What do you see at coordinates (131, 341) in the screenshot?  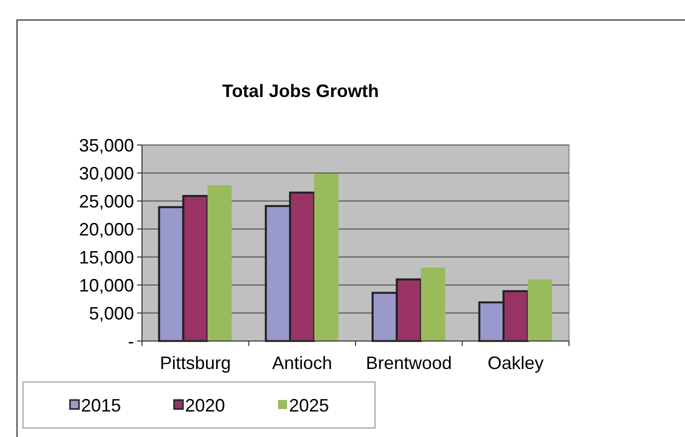 I see `y-tick-label: -` at bounding box center [131, 341].